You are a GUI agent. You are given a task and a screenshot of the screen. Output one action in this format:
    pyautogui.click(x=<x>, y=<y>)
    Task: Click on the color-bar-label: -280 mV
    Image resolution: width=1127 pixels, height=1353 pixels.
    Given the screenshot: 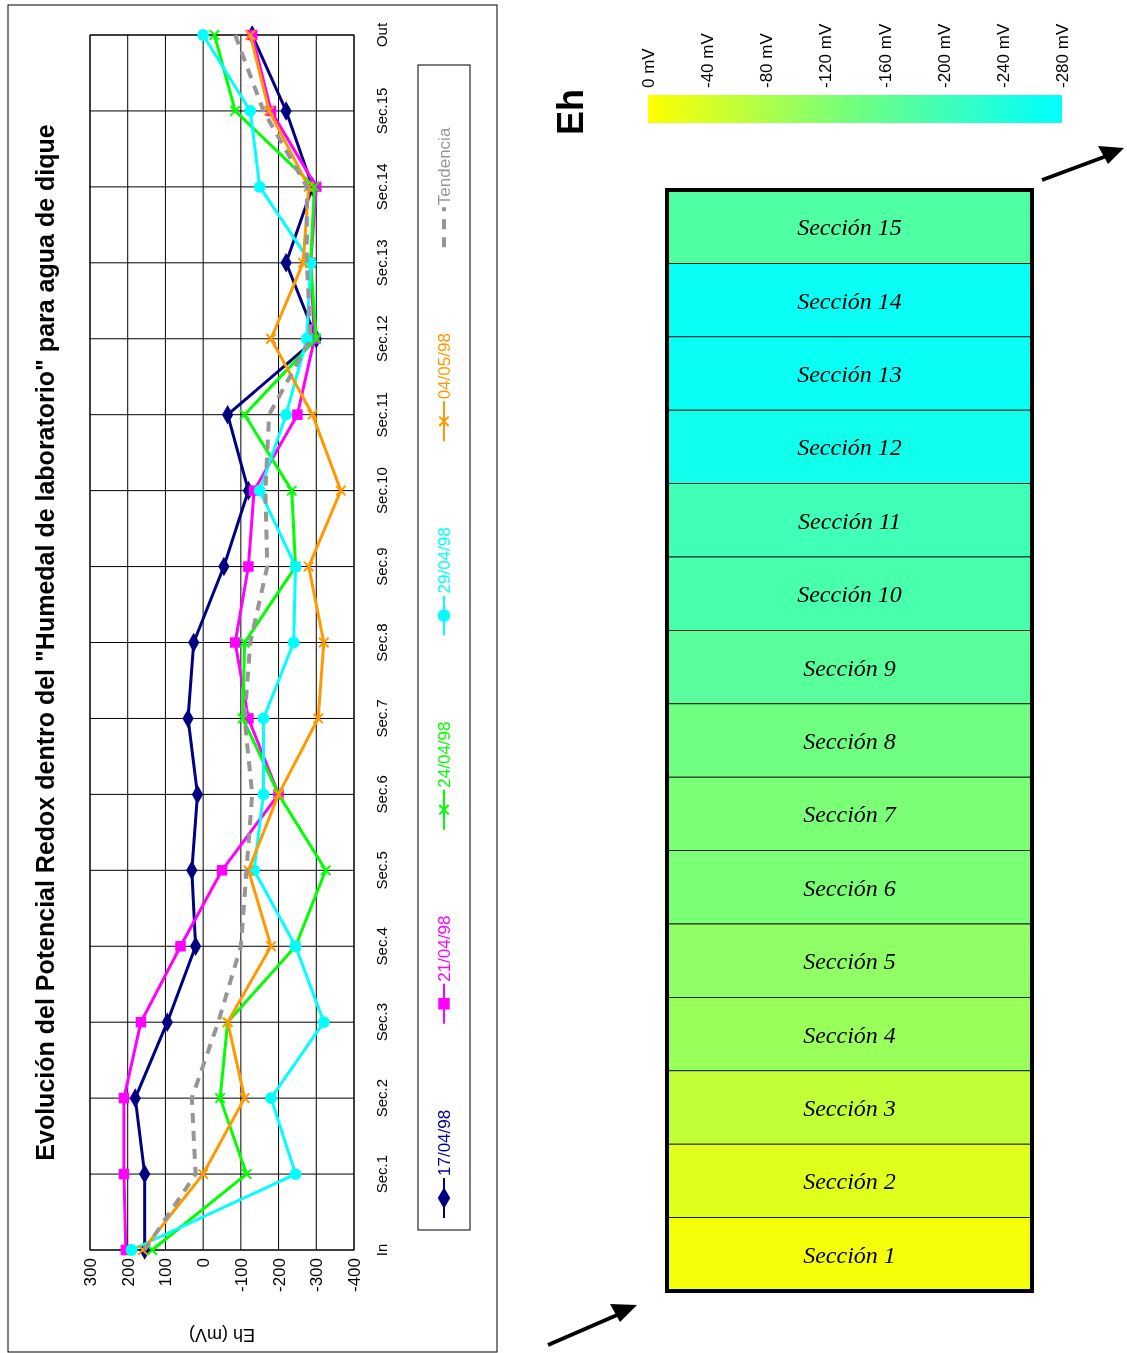 What is the action you would take?
    pyautogui.click(x=1062, y=55)
    